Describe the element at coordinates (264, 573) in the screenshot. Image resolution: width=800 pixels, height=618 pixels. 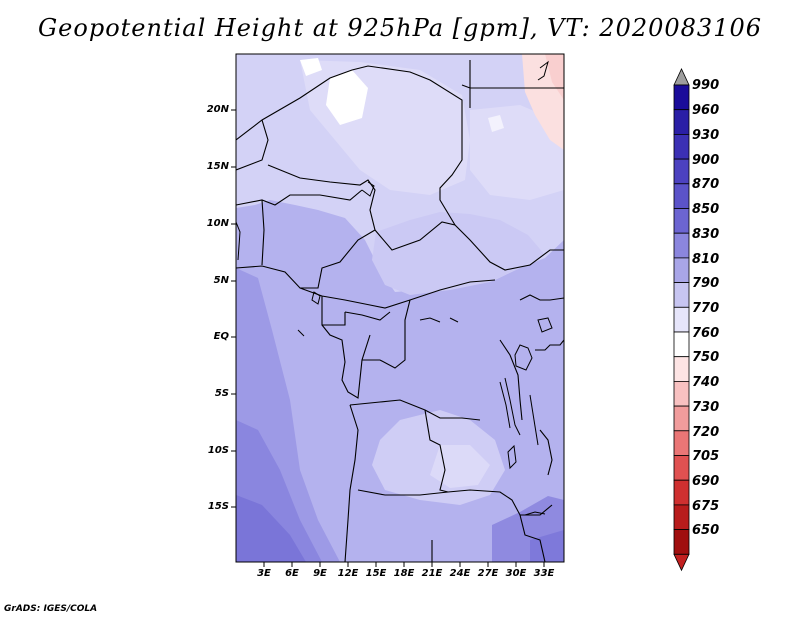
I see `lon-label-3e: 3E` at that location.